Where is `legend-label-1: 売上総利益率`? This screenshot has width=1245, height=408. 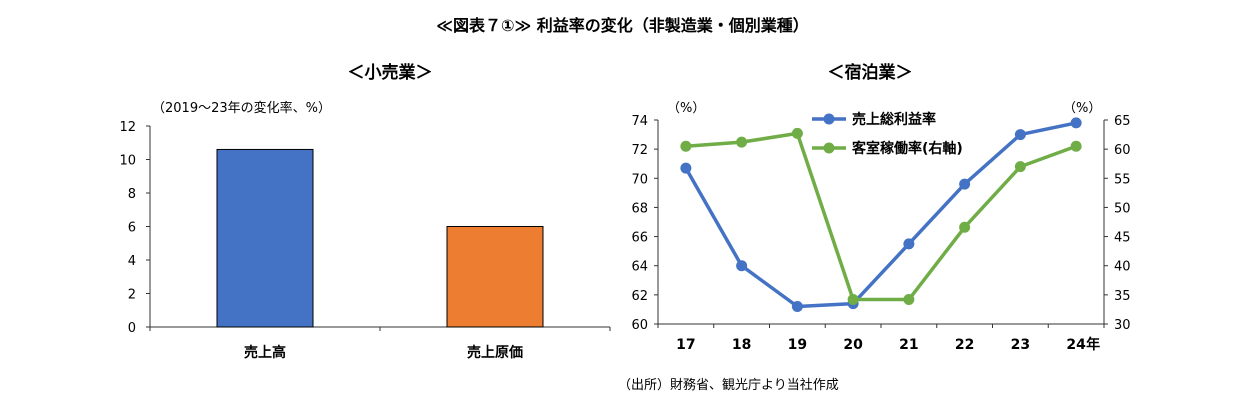
legend-label-1: 売上総利益率 is located at coordinates (894, 119).